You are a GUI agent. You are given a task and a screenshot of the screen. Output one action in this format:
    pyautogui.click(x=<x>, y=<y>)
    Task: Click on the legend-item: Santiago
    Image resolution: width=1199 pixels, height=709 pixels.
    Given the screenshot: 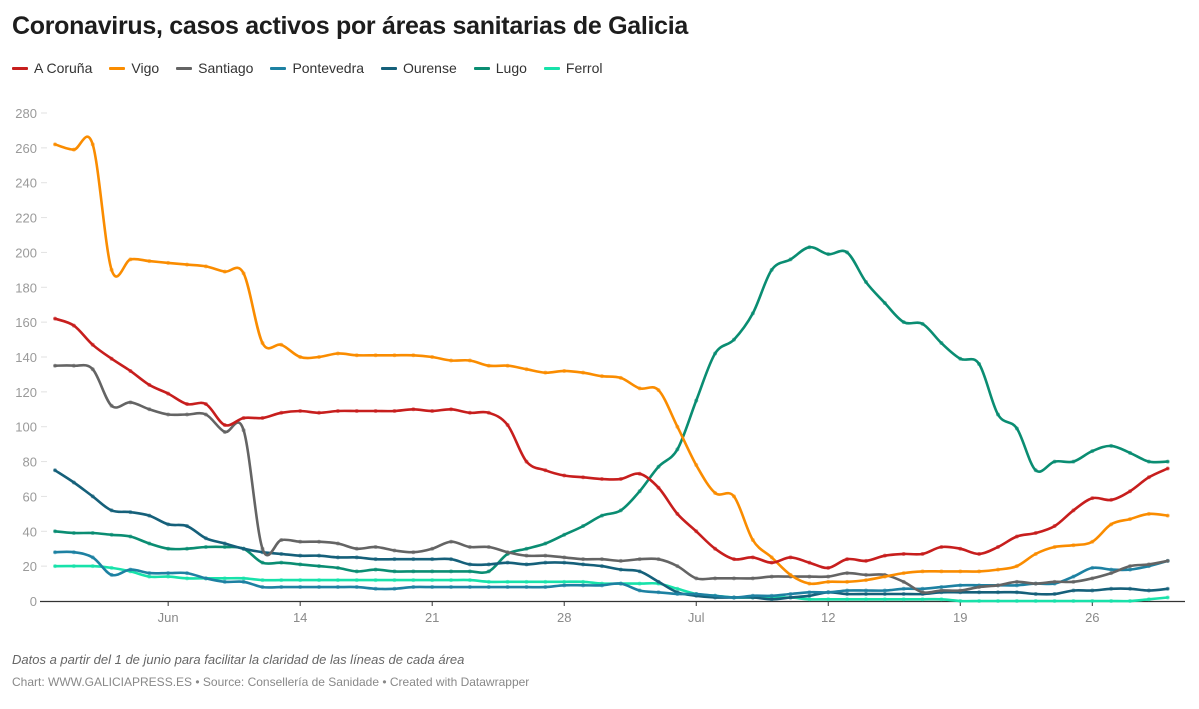 What is the action you would take?
    pyautogui.click(x=214, y=68)
    